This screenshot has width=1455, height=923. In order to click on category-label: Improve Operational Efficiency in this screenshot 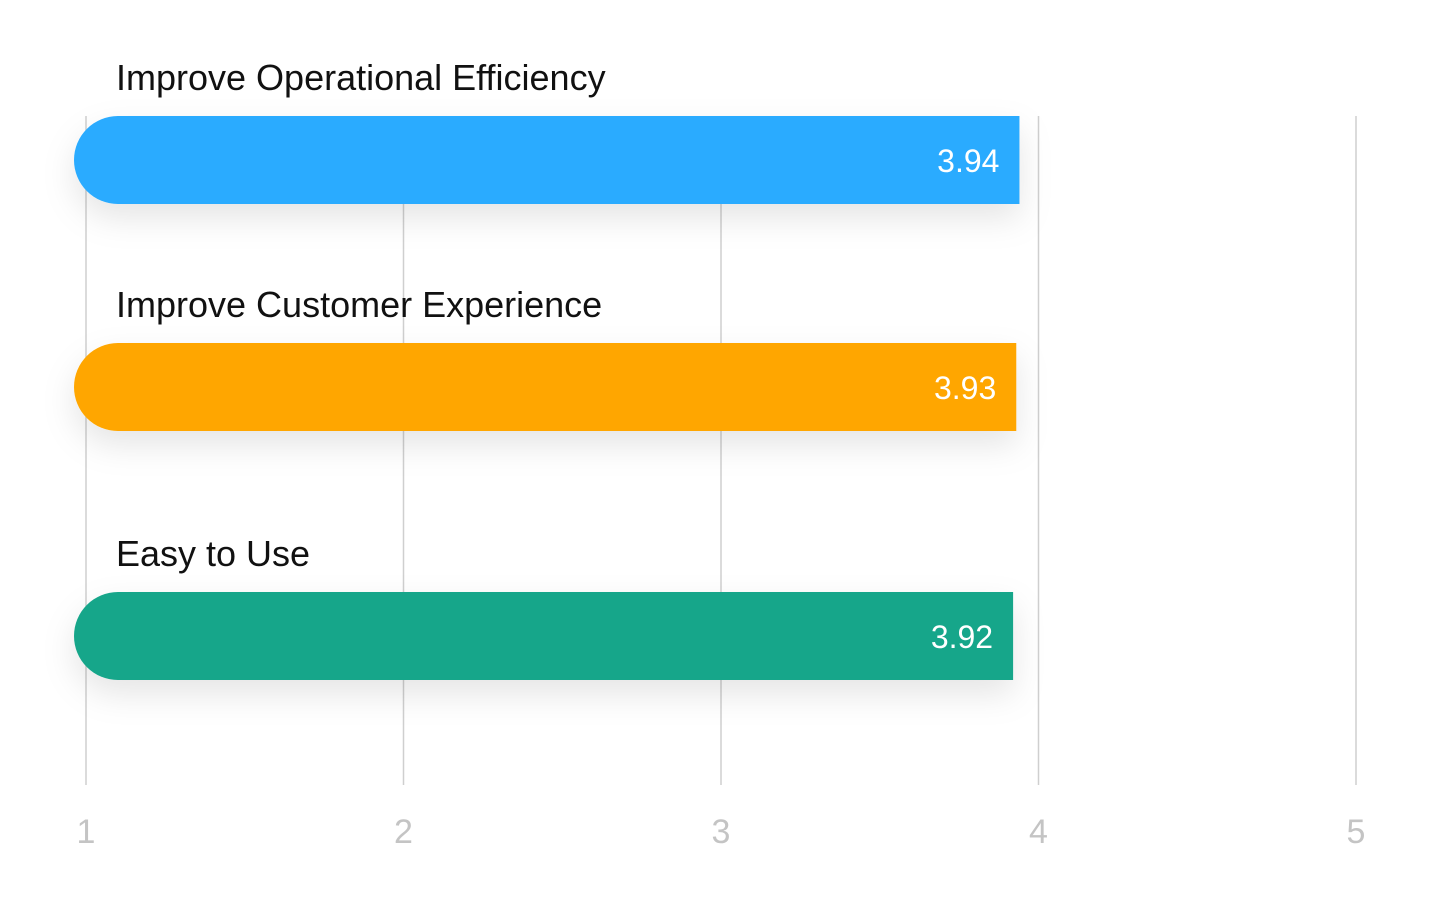, I will do `click(361, 77)`.